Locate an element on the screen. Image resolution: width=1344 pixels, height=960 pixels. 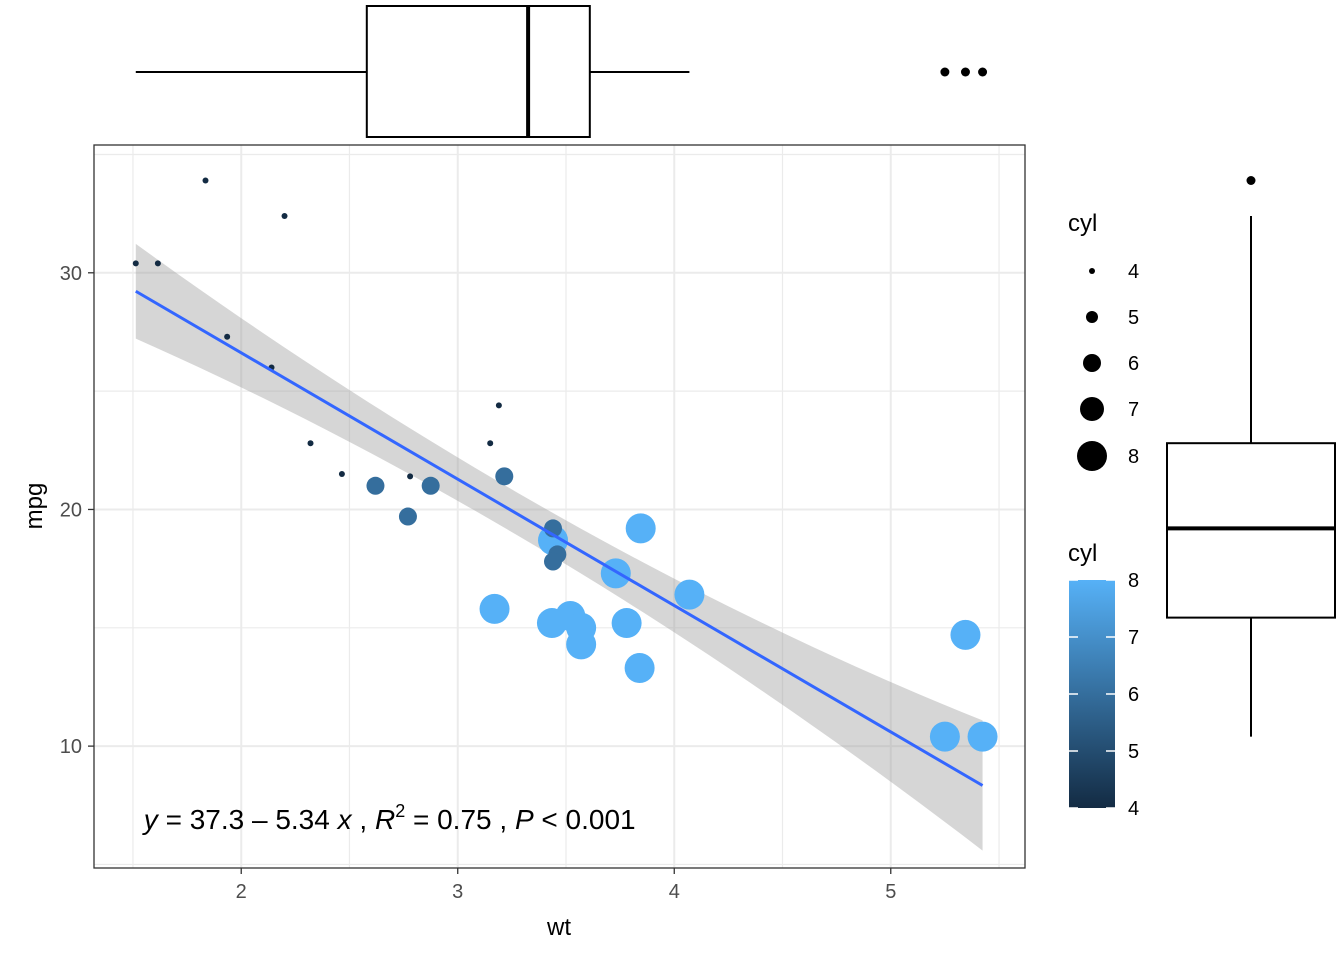
size-legend-label: 7 is located at coordinates (1133, 410).